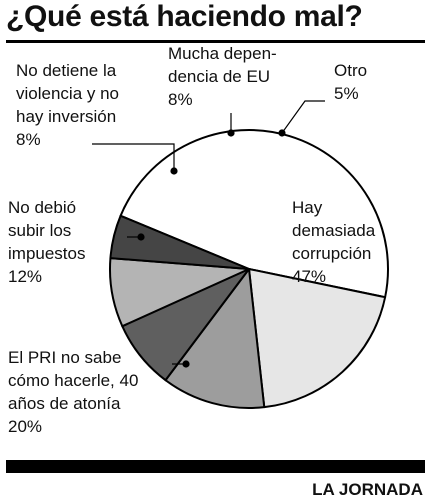 Image resolution: width=431 pixels, height=500 pixels. Describe the element at coordinates (350, 70) in the screenshot. I see `slice-label-line: Otro` at that location.